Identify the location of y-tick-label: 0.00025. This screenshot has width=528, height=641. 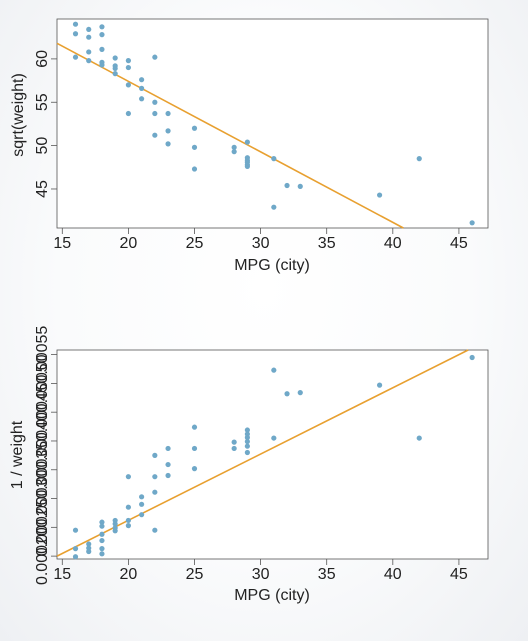
(42, 527).